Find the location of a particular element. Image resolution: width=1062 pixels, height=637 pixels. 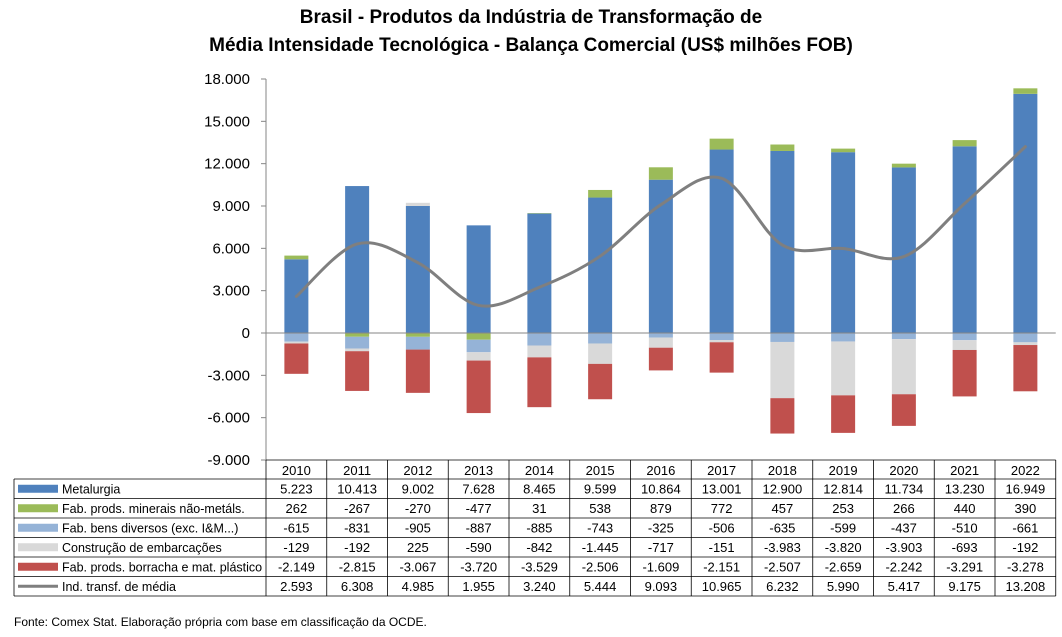

bar-embarcacoes-2014 is located at coordinates (539, 351).